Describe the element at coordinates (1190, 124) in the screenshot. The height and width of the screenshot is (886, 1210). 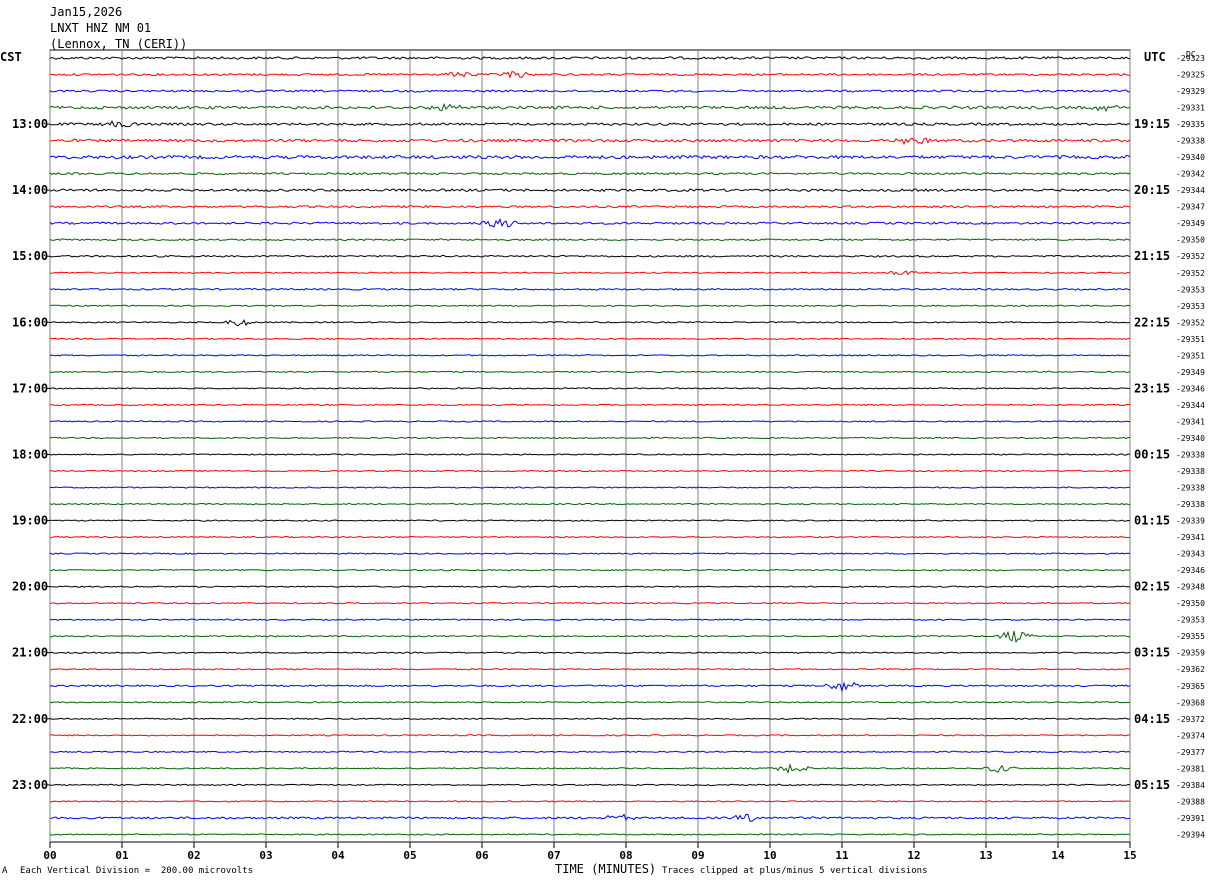
I see `dc-offset-label: -29335` at that location.